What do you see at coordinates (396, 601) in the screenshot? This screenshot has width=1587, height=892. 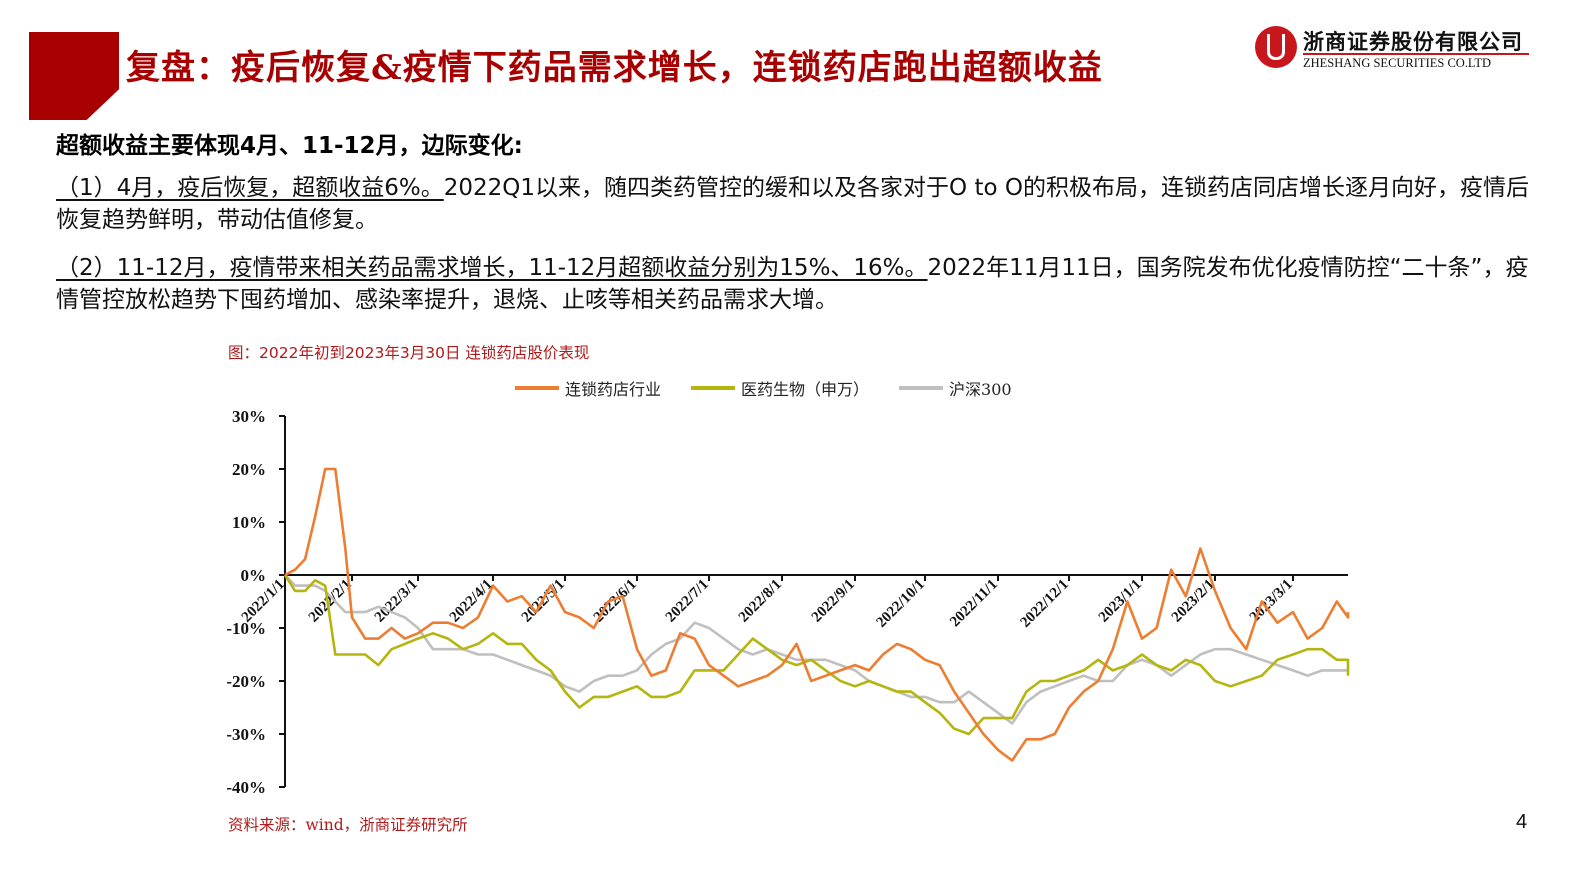 I see `x-tick-label: 2022/3/1` at bounding box center [396, 601].